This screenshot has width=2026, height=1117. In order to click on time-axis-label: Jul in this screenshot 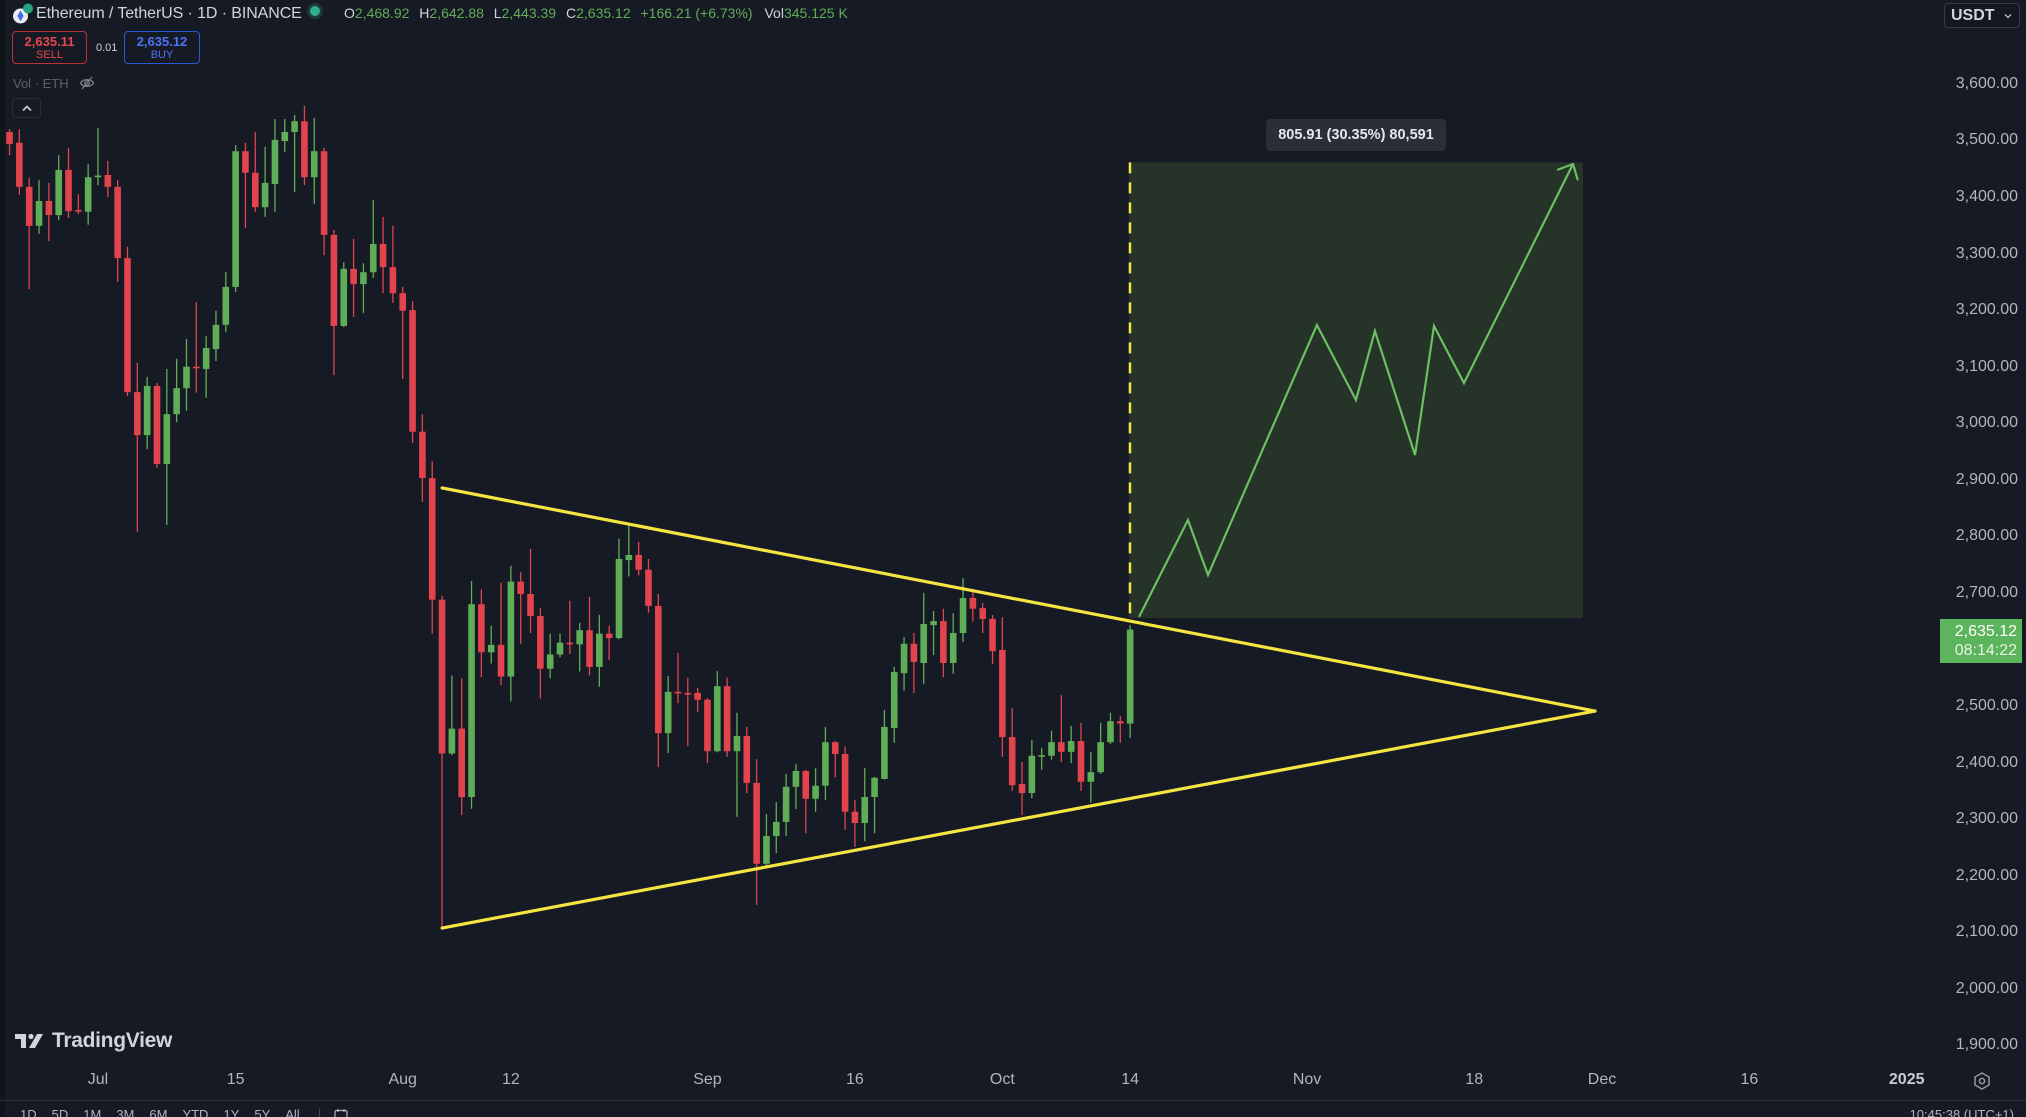, I will do `click(98, 1079)`.